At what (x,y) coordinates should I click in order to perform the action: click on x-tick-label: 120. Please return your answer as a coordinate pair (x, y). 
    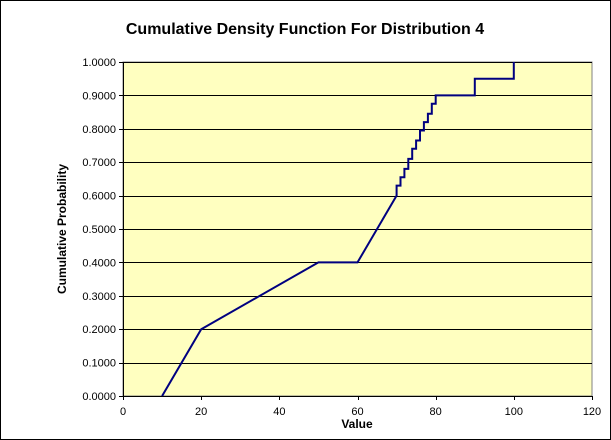
    Looking at the image, I should click on (592, 412).